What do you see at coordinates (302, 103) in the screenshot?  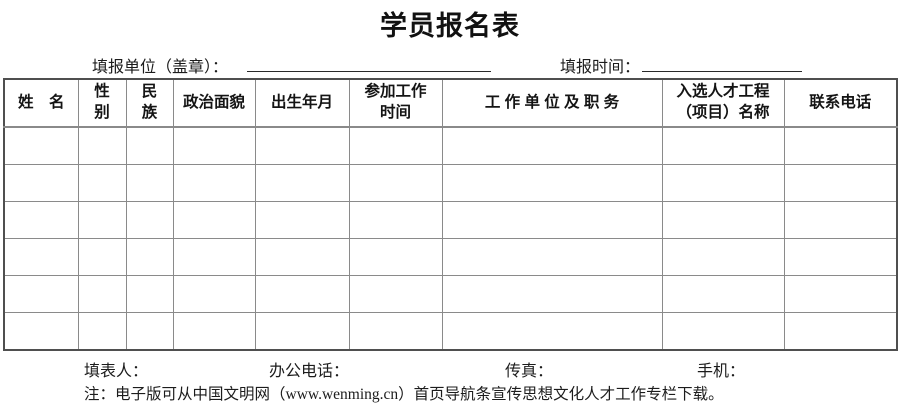 I see `col-header-birth-date: 出生年月` at bounding box center [302, 103].